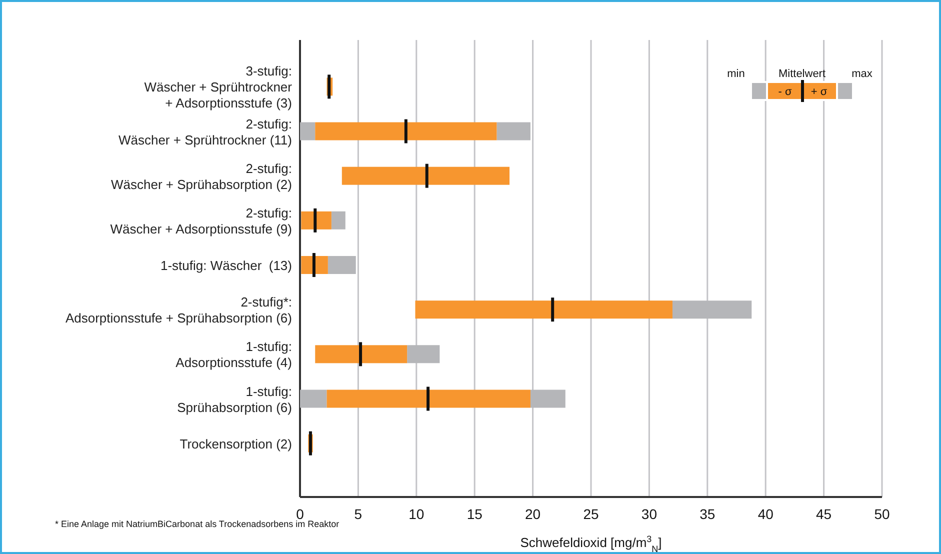 The image size is (941, 554). Describe the element at coordinates (358, 514) in the screenshot. I see `x-tick-label: 5` at that location.